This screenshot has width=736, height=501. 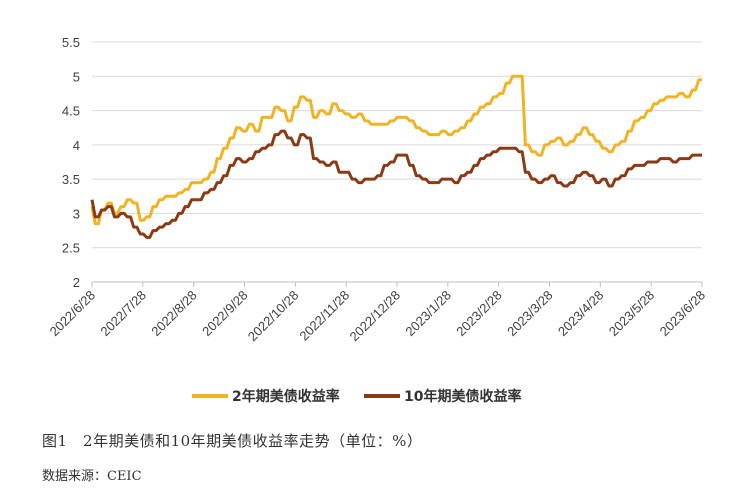 I want to click on y-tick-label: 2, so click(x=76, y=282).